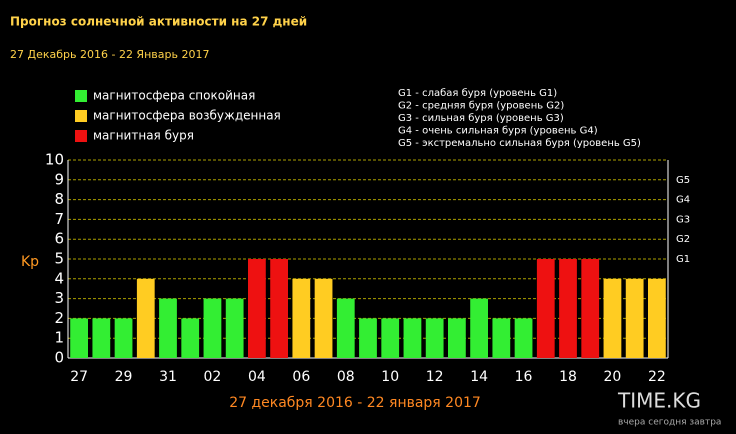 Image resolution: width=736 pixels, height=434 pixels. What do you see at coordinates (568, 377) in the screenshot?
I see `x-tick-label: 18` at bounding box center [568, 377].